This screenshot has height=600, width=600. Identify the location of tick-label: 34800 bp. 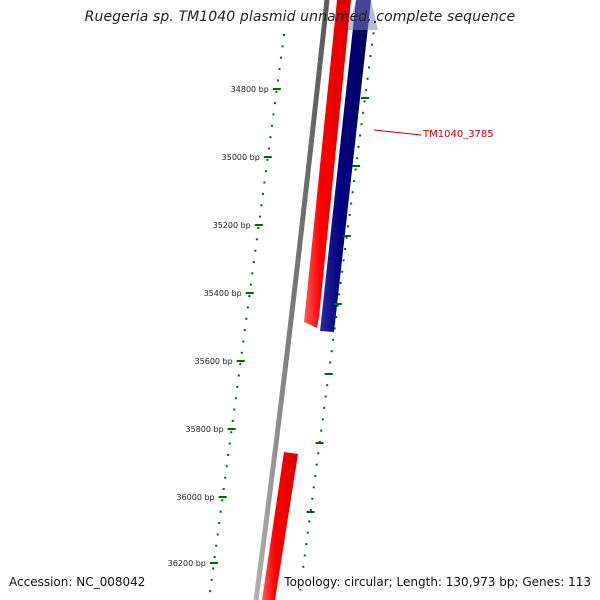
(250, 89).